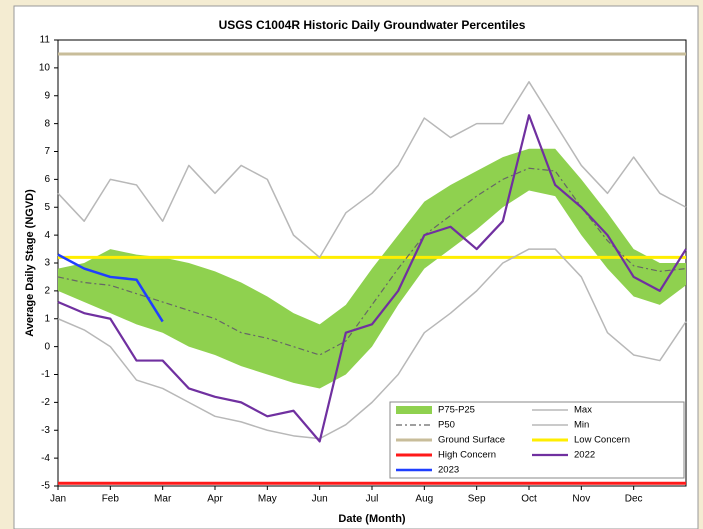 The image size is (703, 529). Describe the element at coordinates (47, 123) in the screenshot. I see `y-tick-label: 8` at that location.